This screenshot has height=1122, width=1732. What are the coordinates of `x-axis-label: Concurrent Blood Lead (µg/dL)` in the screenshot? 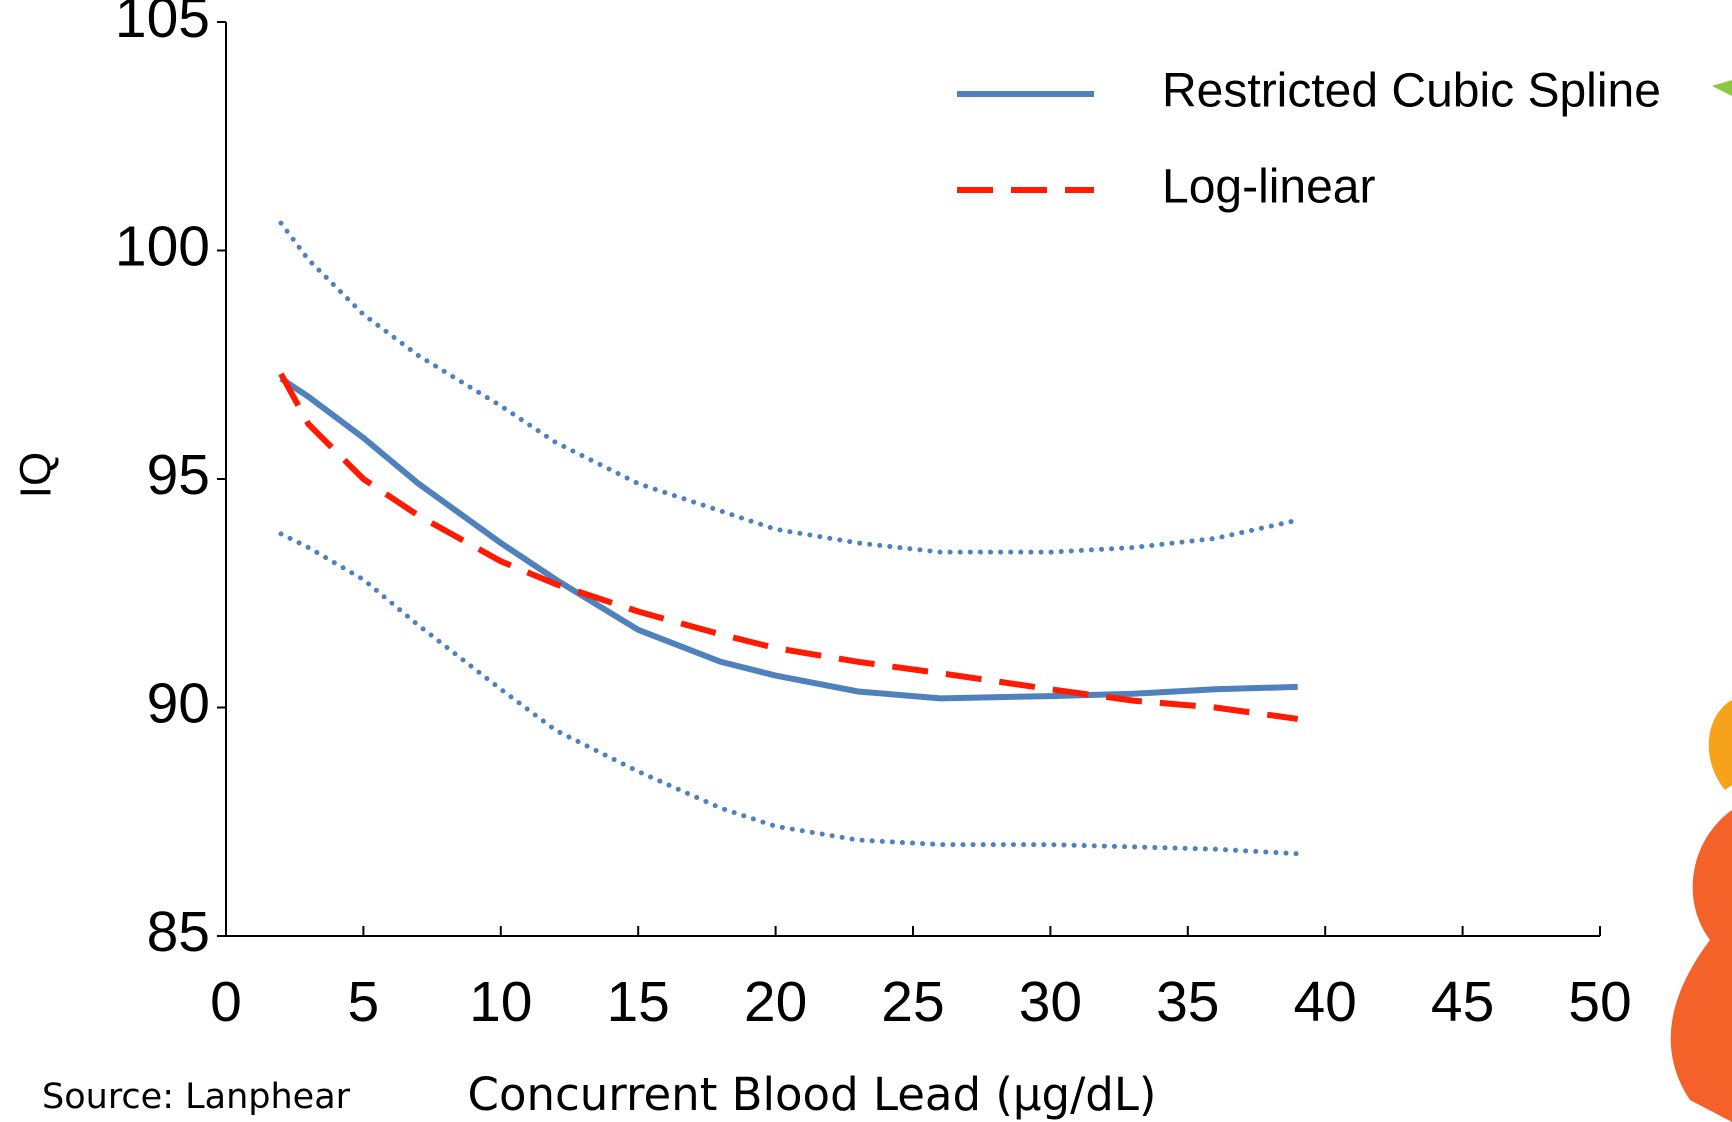 It's located at (812, 1094).